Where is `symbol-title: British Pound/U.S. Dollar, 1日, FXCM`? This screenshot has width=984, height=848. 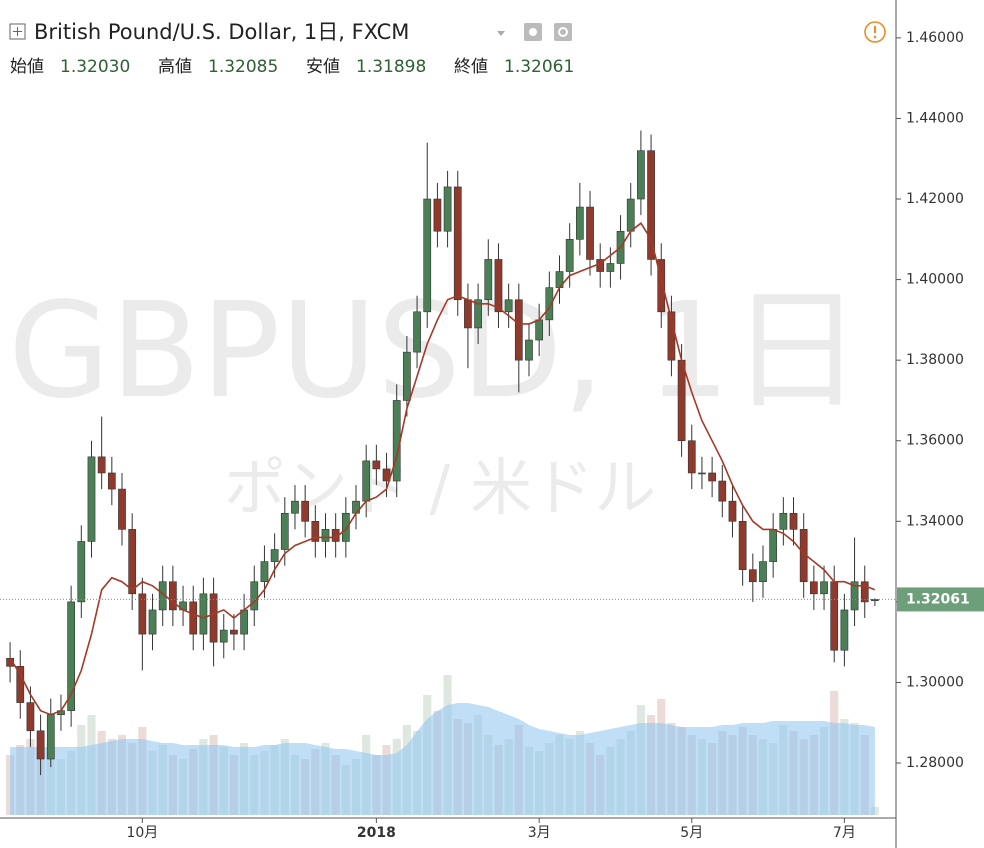
symbol-title: British Pound/U.S. Dollar, 1日, FXCM is located at coordinates (221, 32).